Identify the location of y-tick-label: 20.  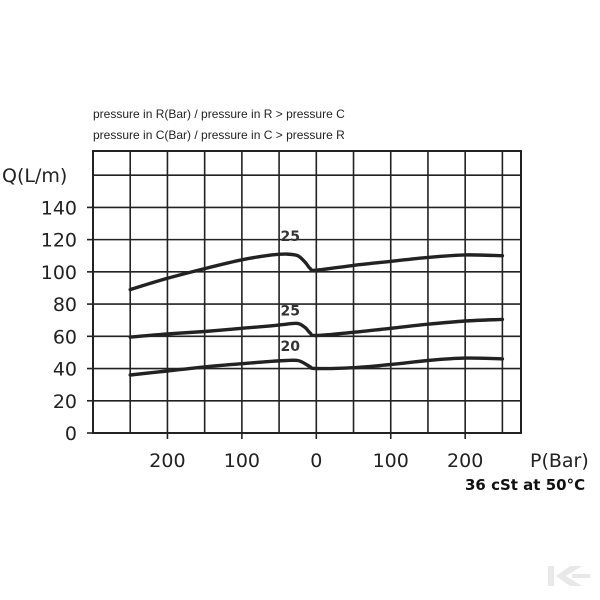
(65, 402).